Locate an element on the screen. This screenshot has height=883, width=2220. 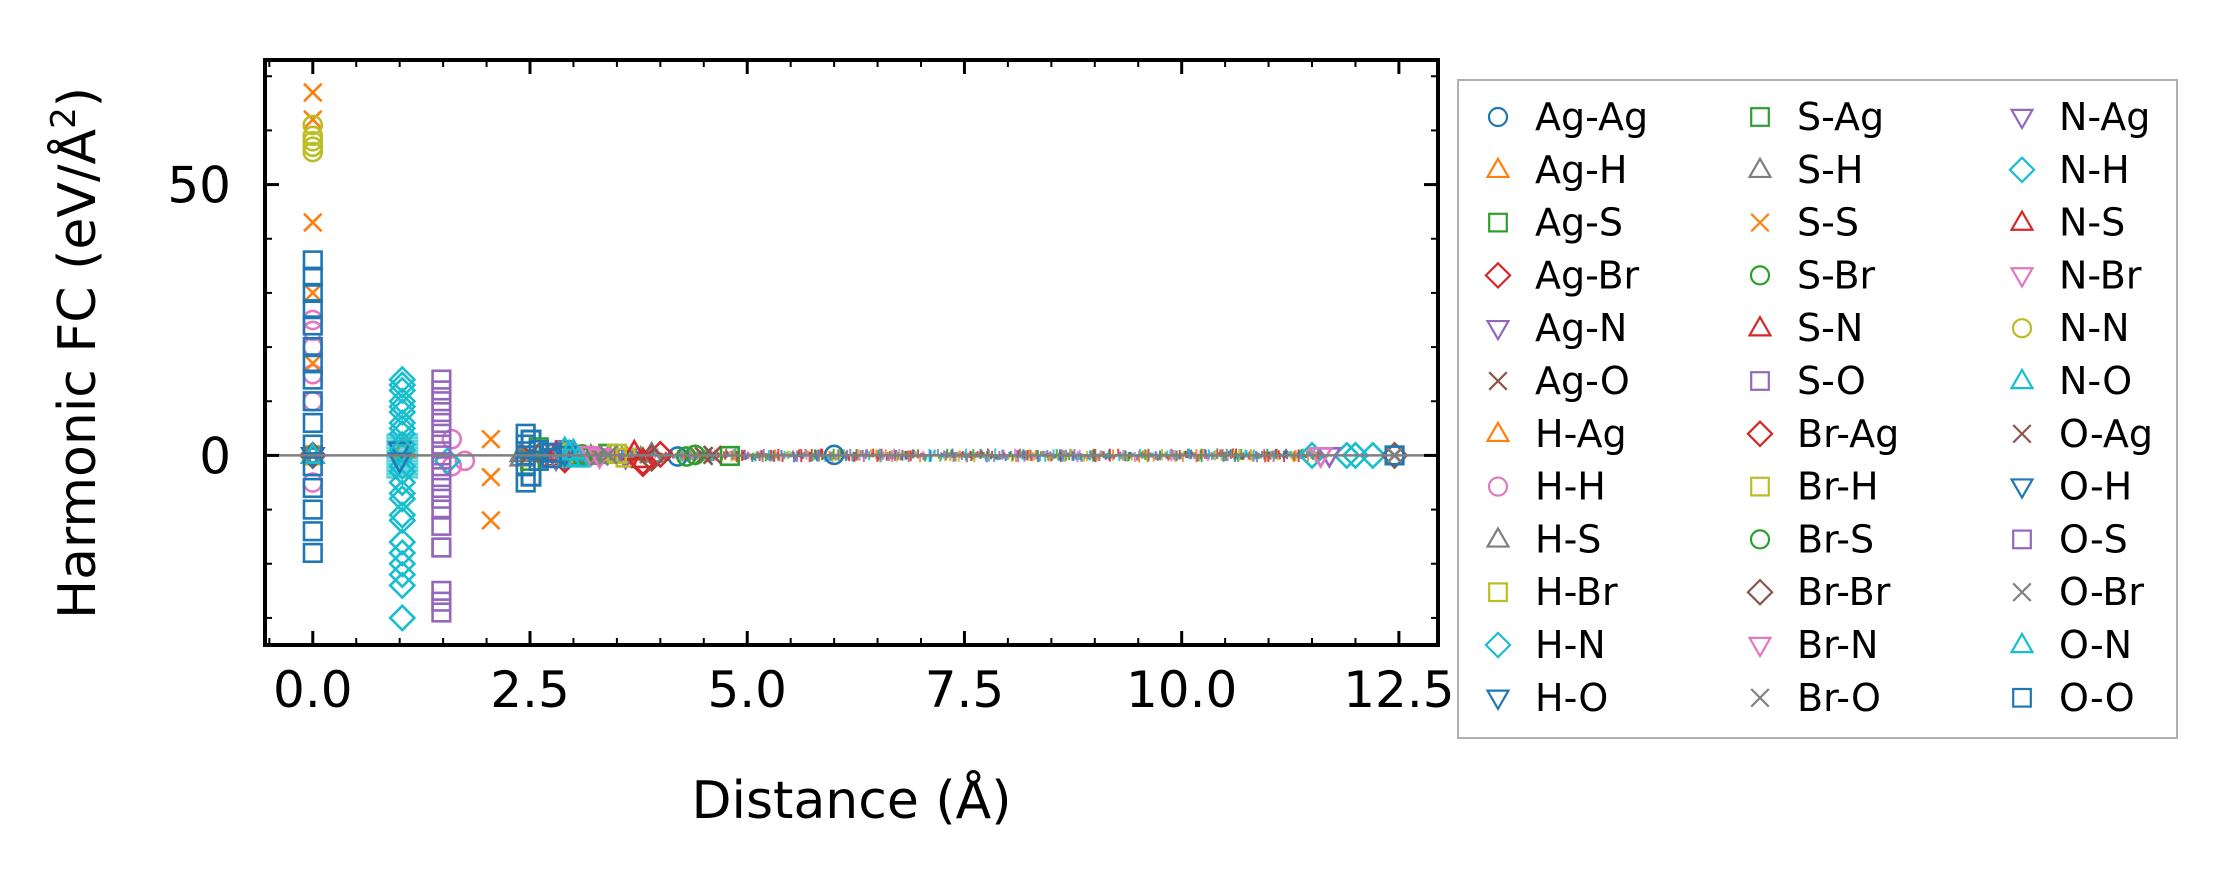
legend-label: S-Br is located at coordinates (1836, 275).